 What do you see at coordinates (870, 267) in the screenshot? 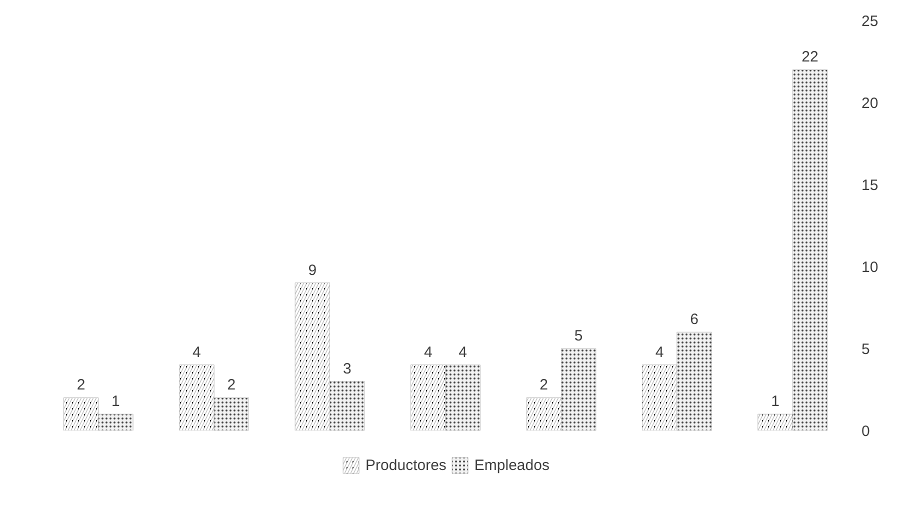
I see `y-tick-label: 10` at bounding box center [870, 267].